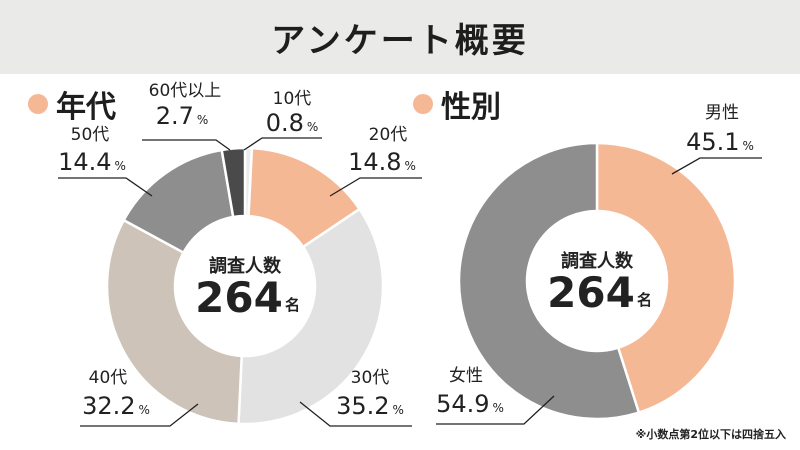  Describe the element at coordinates (182, 116) in the screenshot. I see `value-label: 2.7%` at that location.